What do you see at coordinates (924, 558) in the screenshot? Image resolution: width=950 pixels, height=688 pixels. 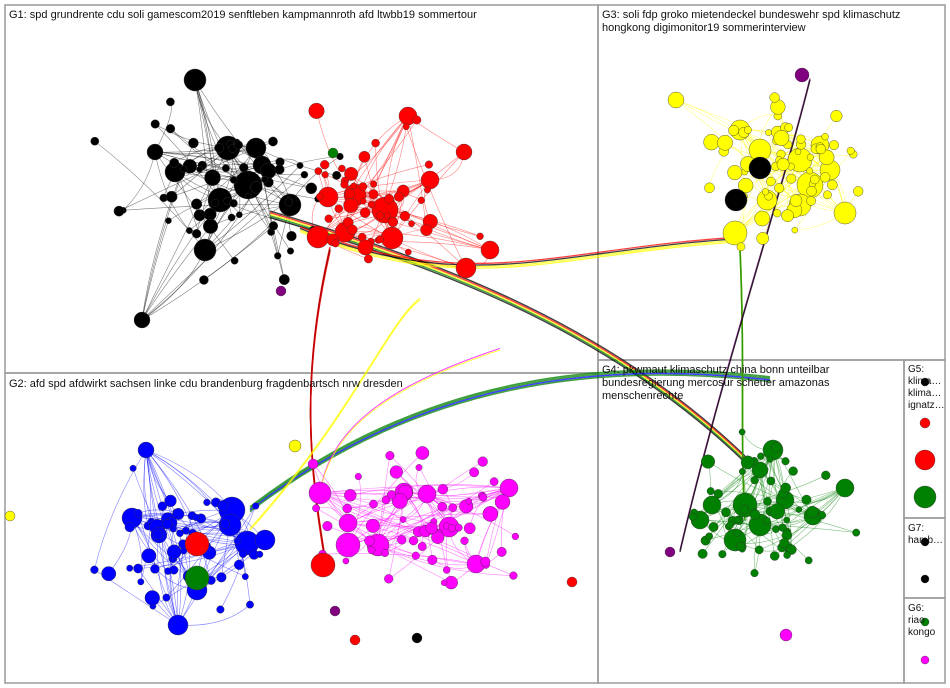 I see `frame-g7` at bounding box center [924, 558].